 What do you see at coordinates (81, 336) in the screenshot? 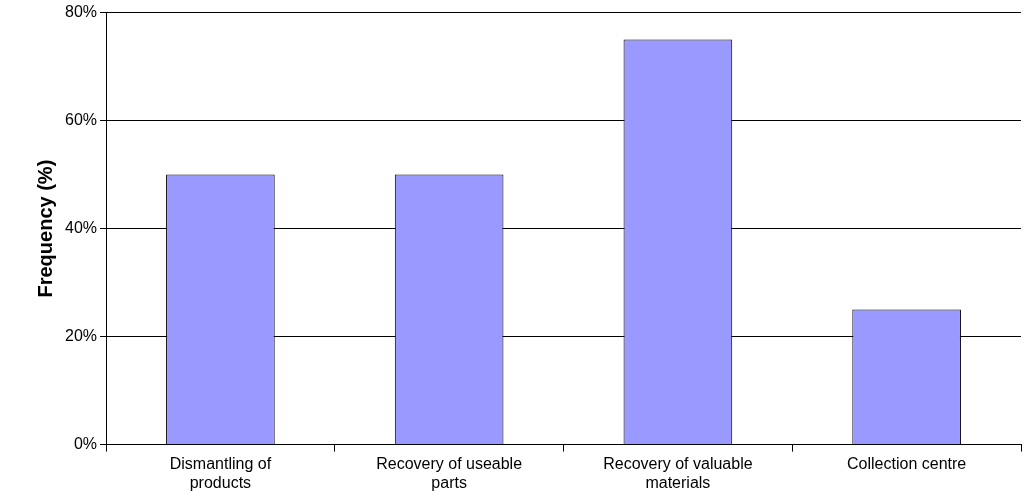
I see `y-tick-label: 20%` at bounding box center [81, 336].